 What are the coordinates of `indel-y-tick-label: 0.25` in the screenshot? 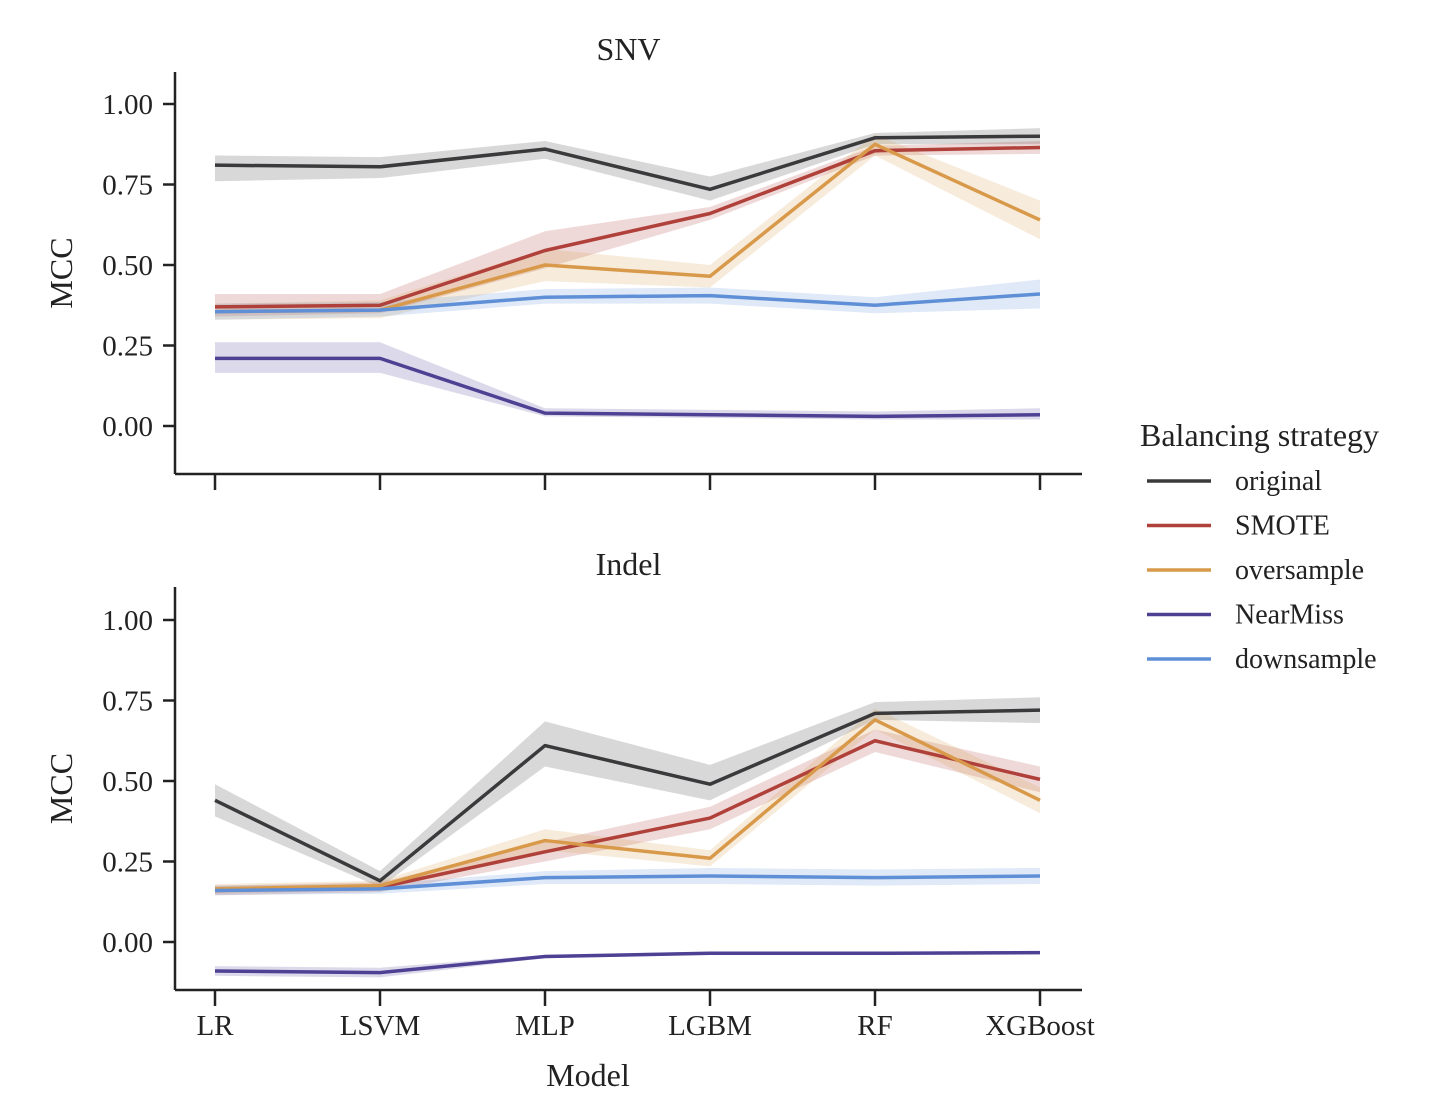 It's located at (127, 863).